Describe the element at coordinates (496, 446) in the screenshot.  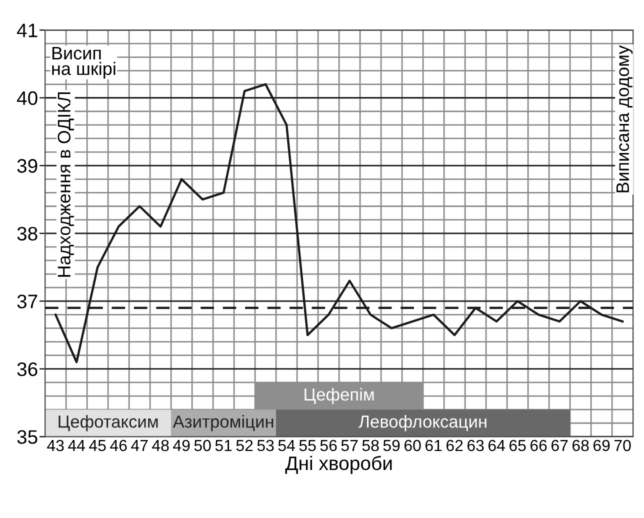
I see `x-tick-label: 64` at that location.